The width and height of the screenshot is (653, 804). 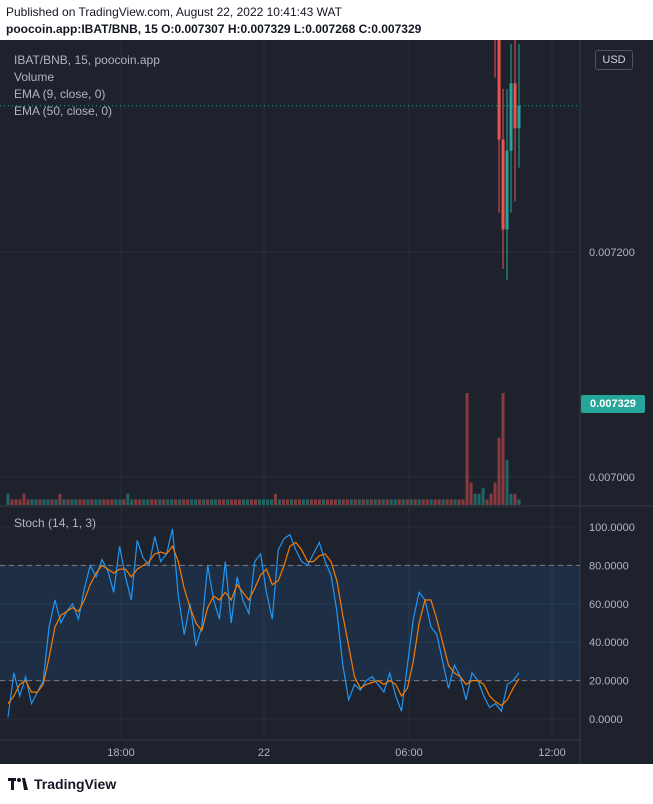 I want to click on legend-ema50: EMA (50, close, 0), so click(x=63, y=111).